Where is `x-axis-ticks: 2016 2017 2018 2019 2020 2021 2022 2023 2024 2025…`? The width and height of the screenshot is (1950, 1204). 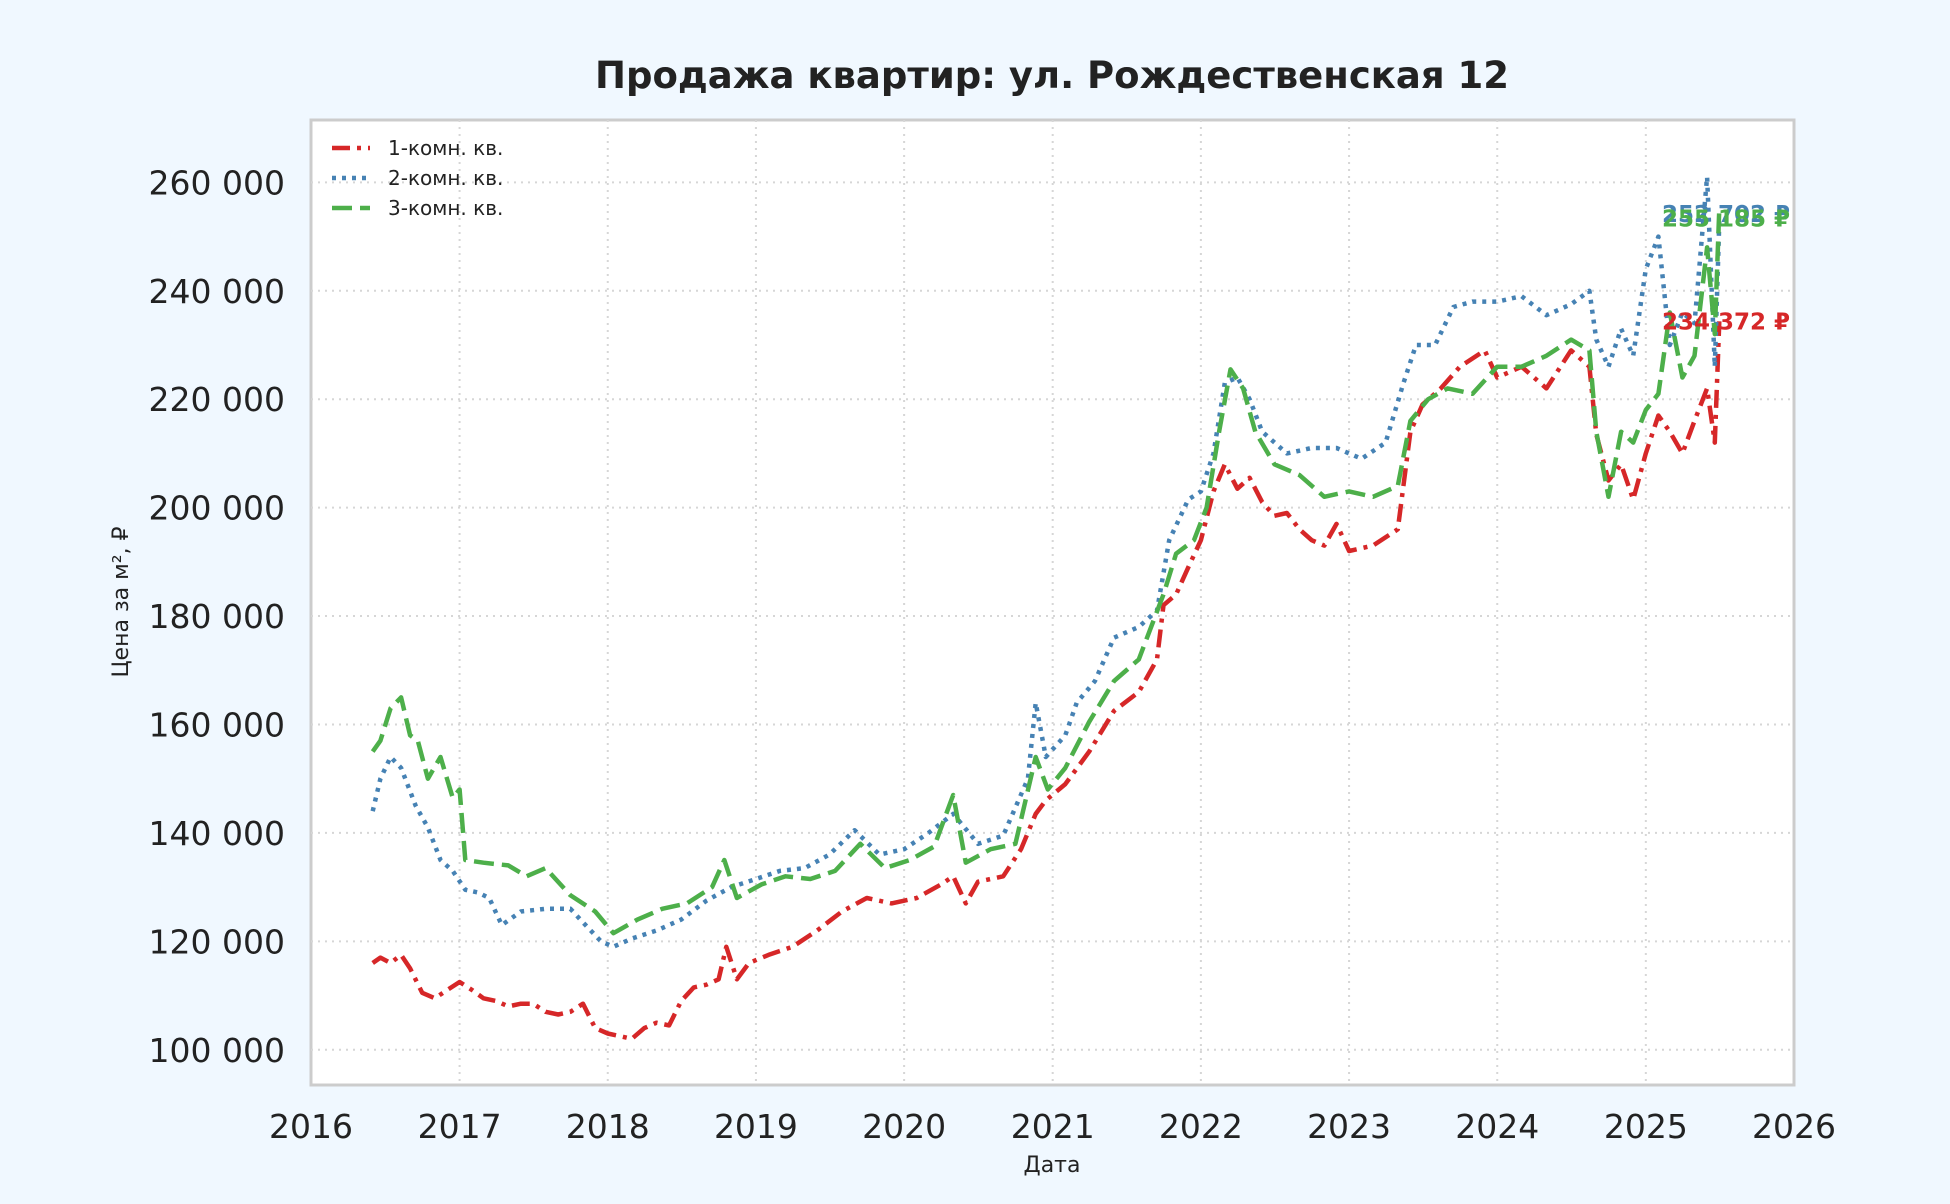 x-axis-ticks: 2016 2017 2018 2019 2020 2021 2022 2023 2024 2025… is located at coordinates (1052, 1126).